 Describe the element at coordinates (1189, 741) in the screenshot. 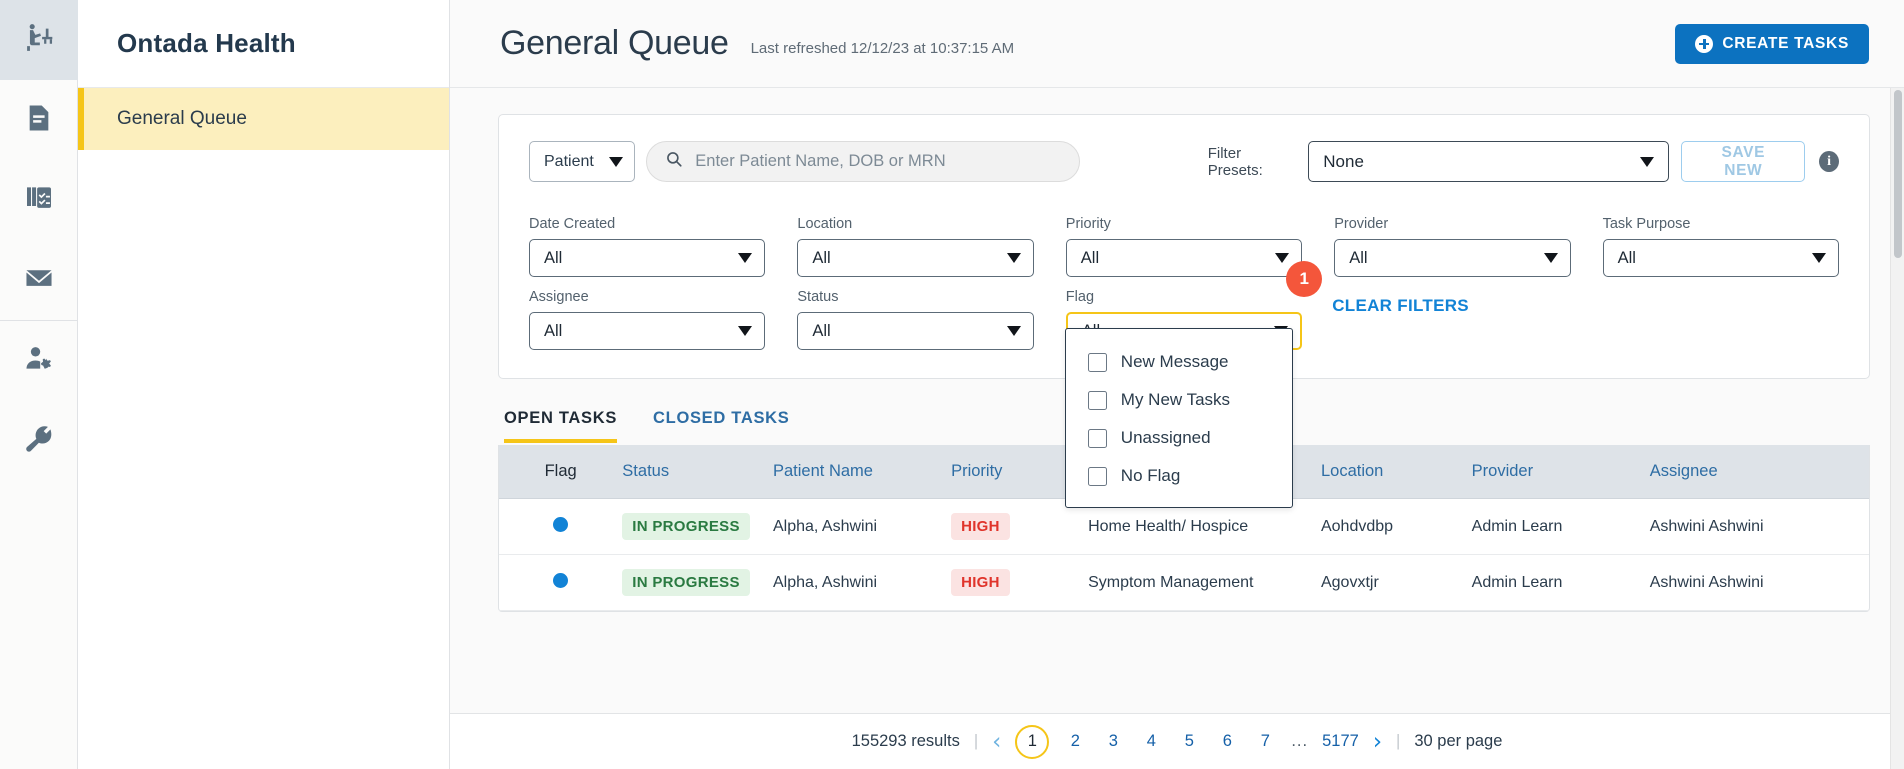

I see `page-5-button: 5` at that location.